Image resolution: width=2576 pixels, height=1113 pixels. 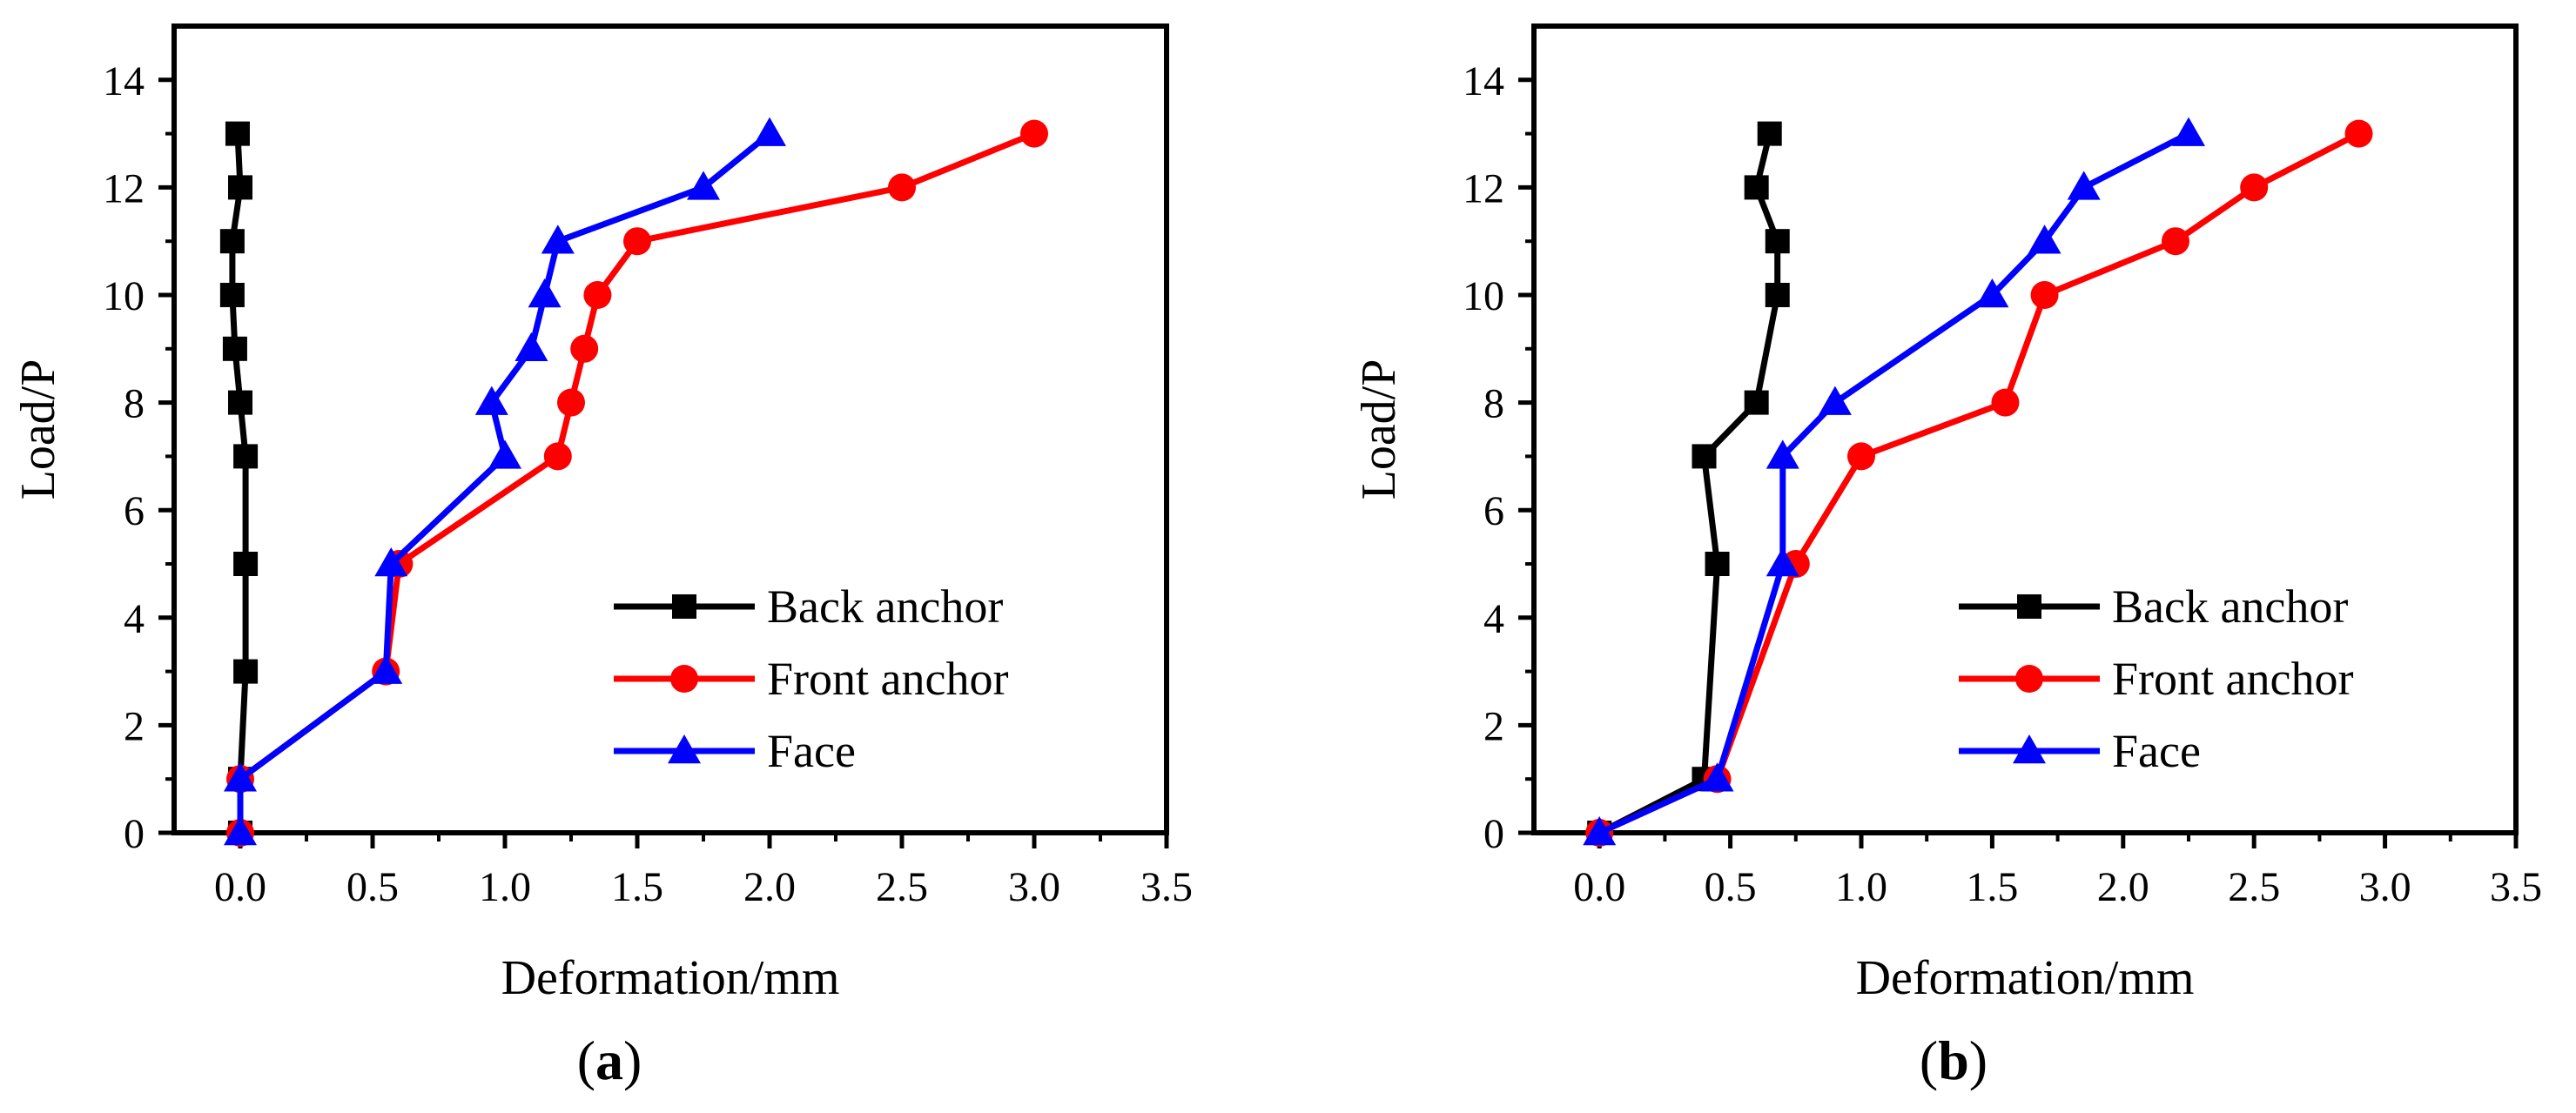 I want to click on legend-a: Back anchor Front anchor Face, so click(x=811, y=678).